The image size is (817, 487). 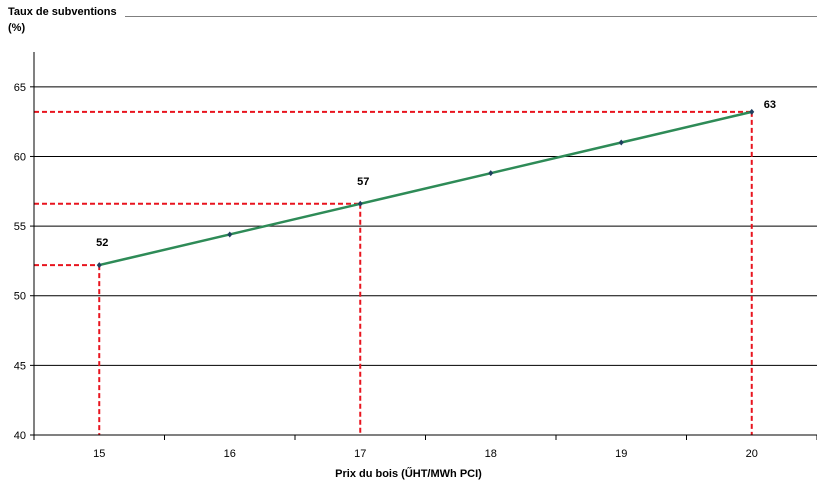 I want to click on y-tick-label-50: 50, so click(x=20, y=297).